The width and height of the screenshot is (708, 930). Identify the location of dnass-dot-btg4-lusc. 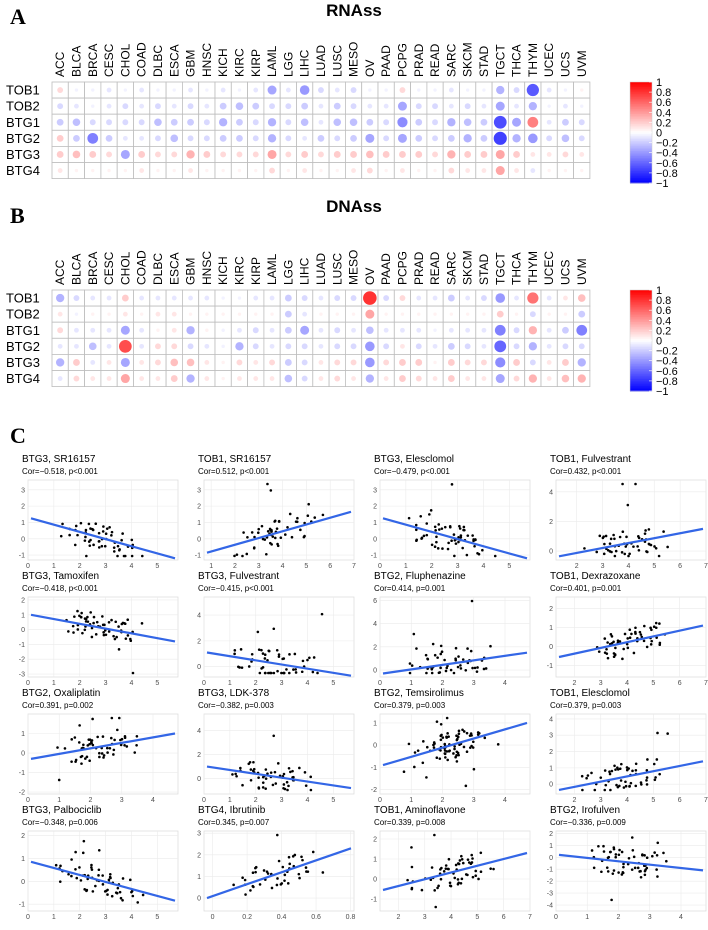
(337, 378).